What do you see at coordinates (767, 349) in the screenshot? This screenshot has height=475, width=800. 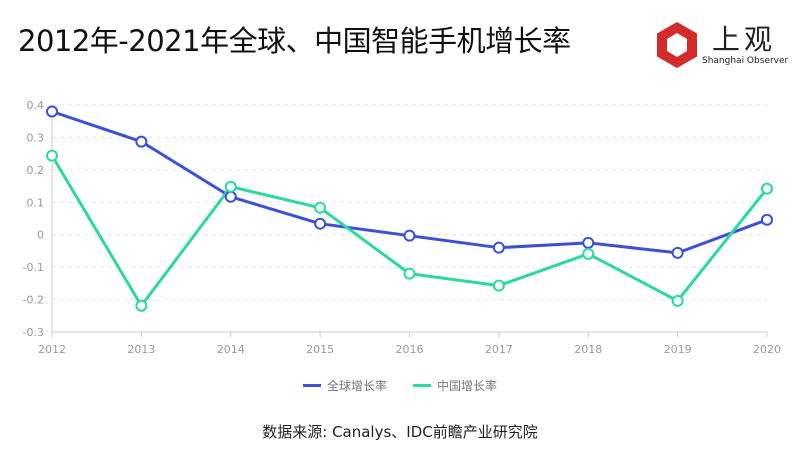 I see `x-tick-label: 2020` at bounding box center [767, 349].